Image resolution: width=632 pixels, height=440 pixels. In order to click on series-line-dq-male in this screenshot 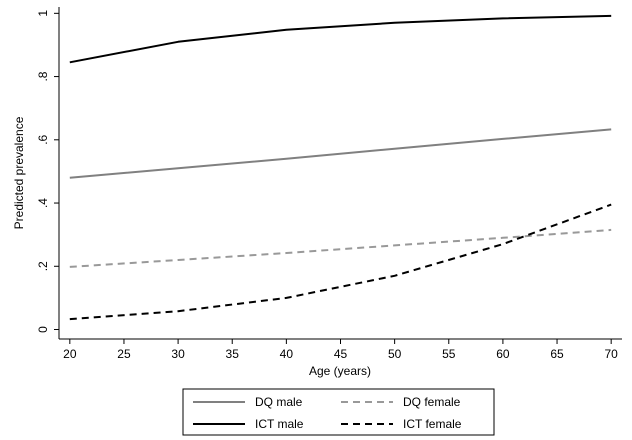, I will do `click(340, 153)`.